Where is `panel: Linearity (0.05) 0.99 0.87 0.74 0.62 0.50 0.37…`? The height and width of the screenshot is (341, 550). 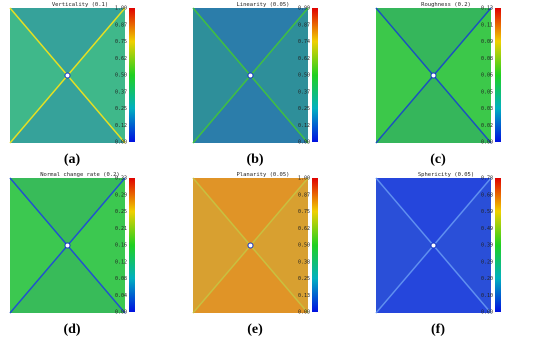
panel: Linearity (0.05) 0.99 0.87 0.74 0.62 0.50 0.37… is located at coordinates (255, 84).